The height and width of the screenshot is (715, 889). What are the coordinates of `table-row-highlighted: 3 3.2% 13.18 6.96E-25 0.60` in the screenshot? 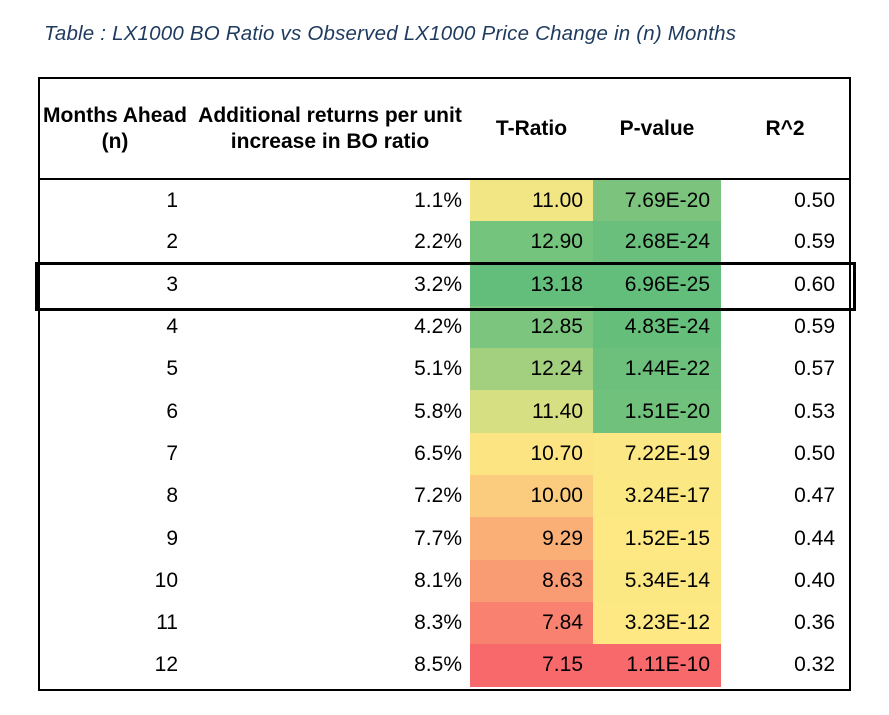 It's located at (444, 284).